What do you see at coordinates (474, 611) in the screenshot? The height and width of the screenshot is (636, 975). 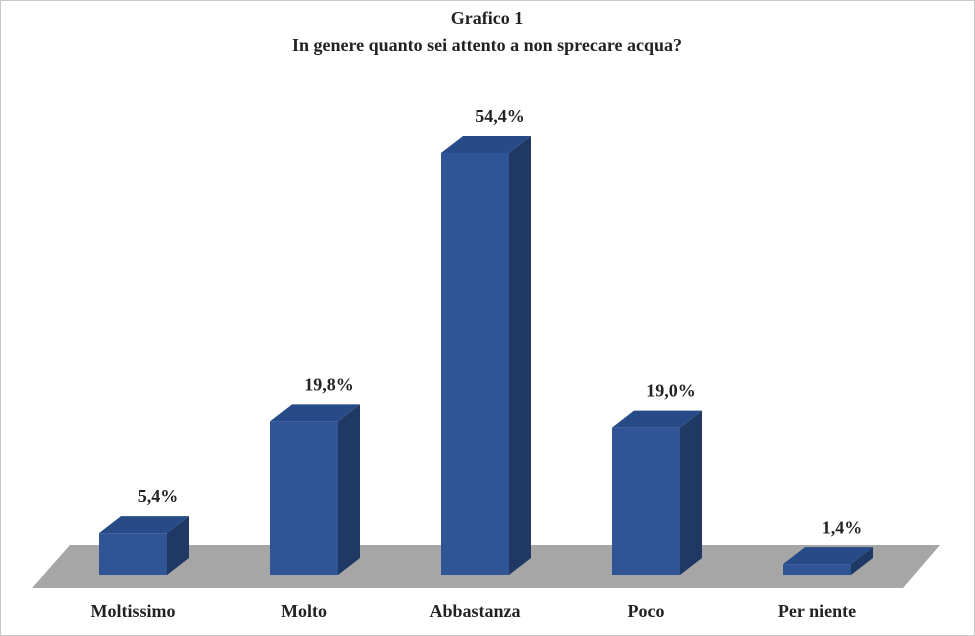 I see `x-tick-label: Abbastanza` at bounding box center [474, 611].